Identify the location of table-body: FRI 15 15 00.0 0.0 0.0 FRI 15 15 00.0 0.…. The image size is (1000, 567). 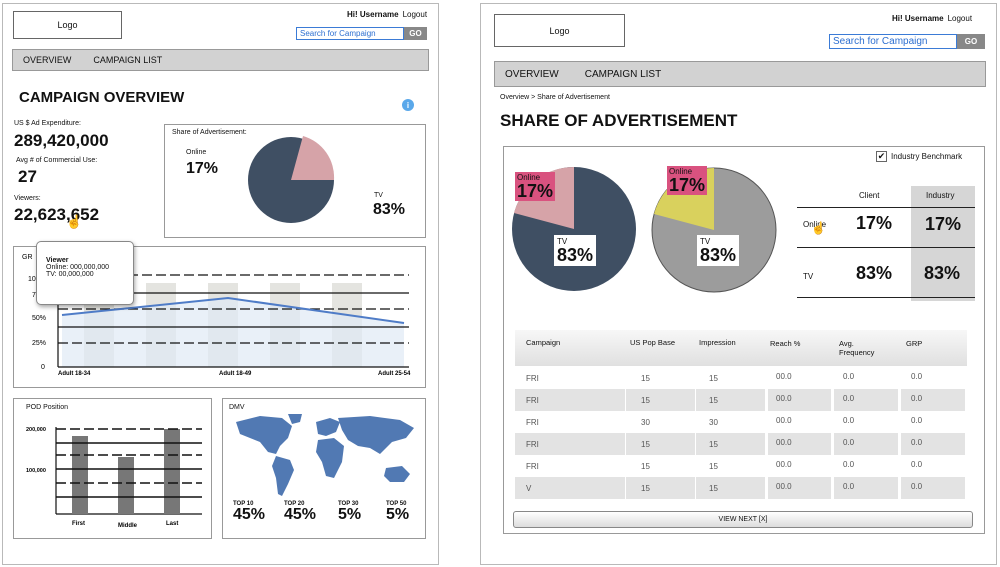
(741, 433).